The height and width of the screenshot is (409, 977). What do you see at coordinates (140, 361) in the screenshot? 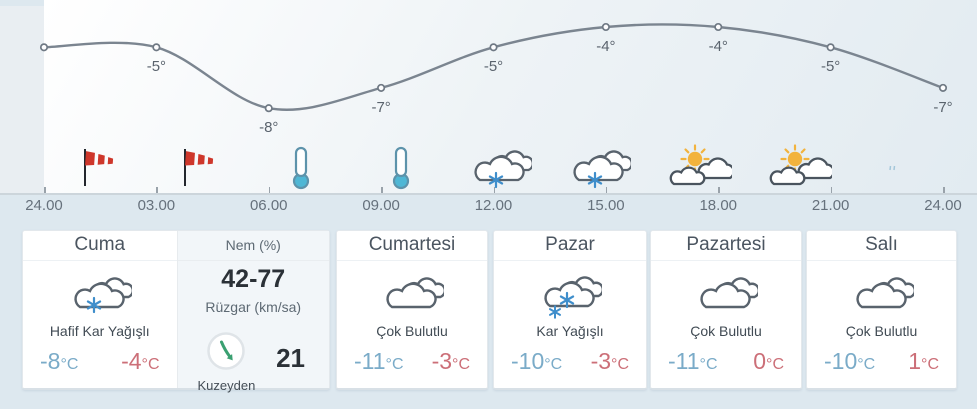
I see `high-temp: -4°C` at bounding box center [140, 361].